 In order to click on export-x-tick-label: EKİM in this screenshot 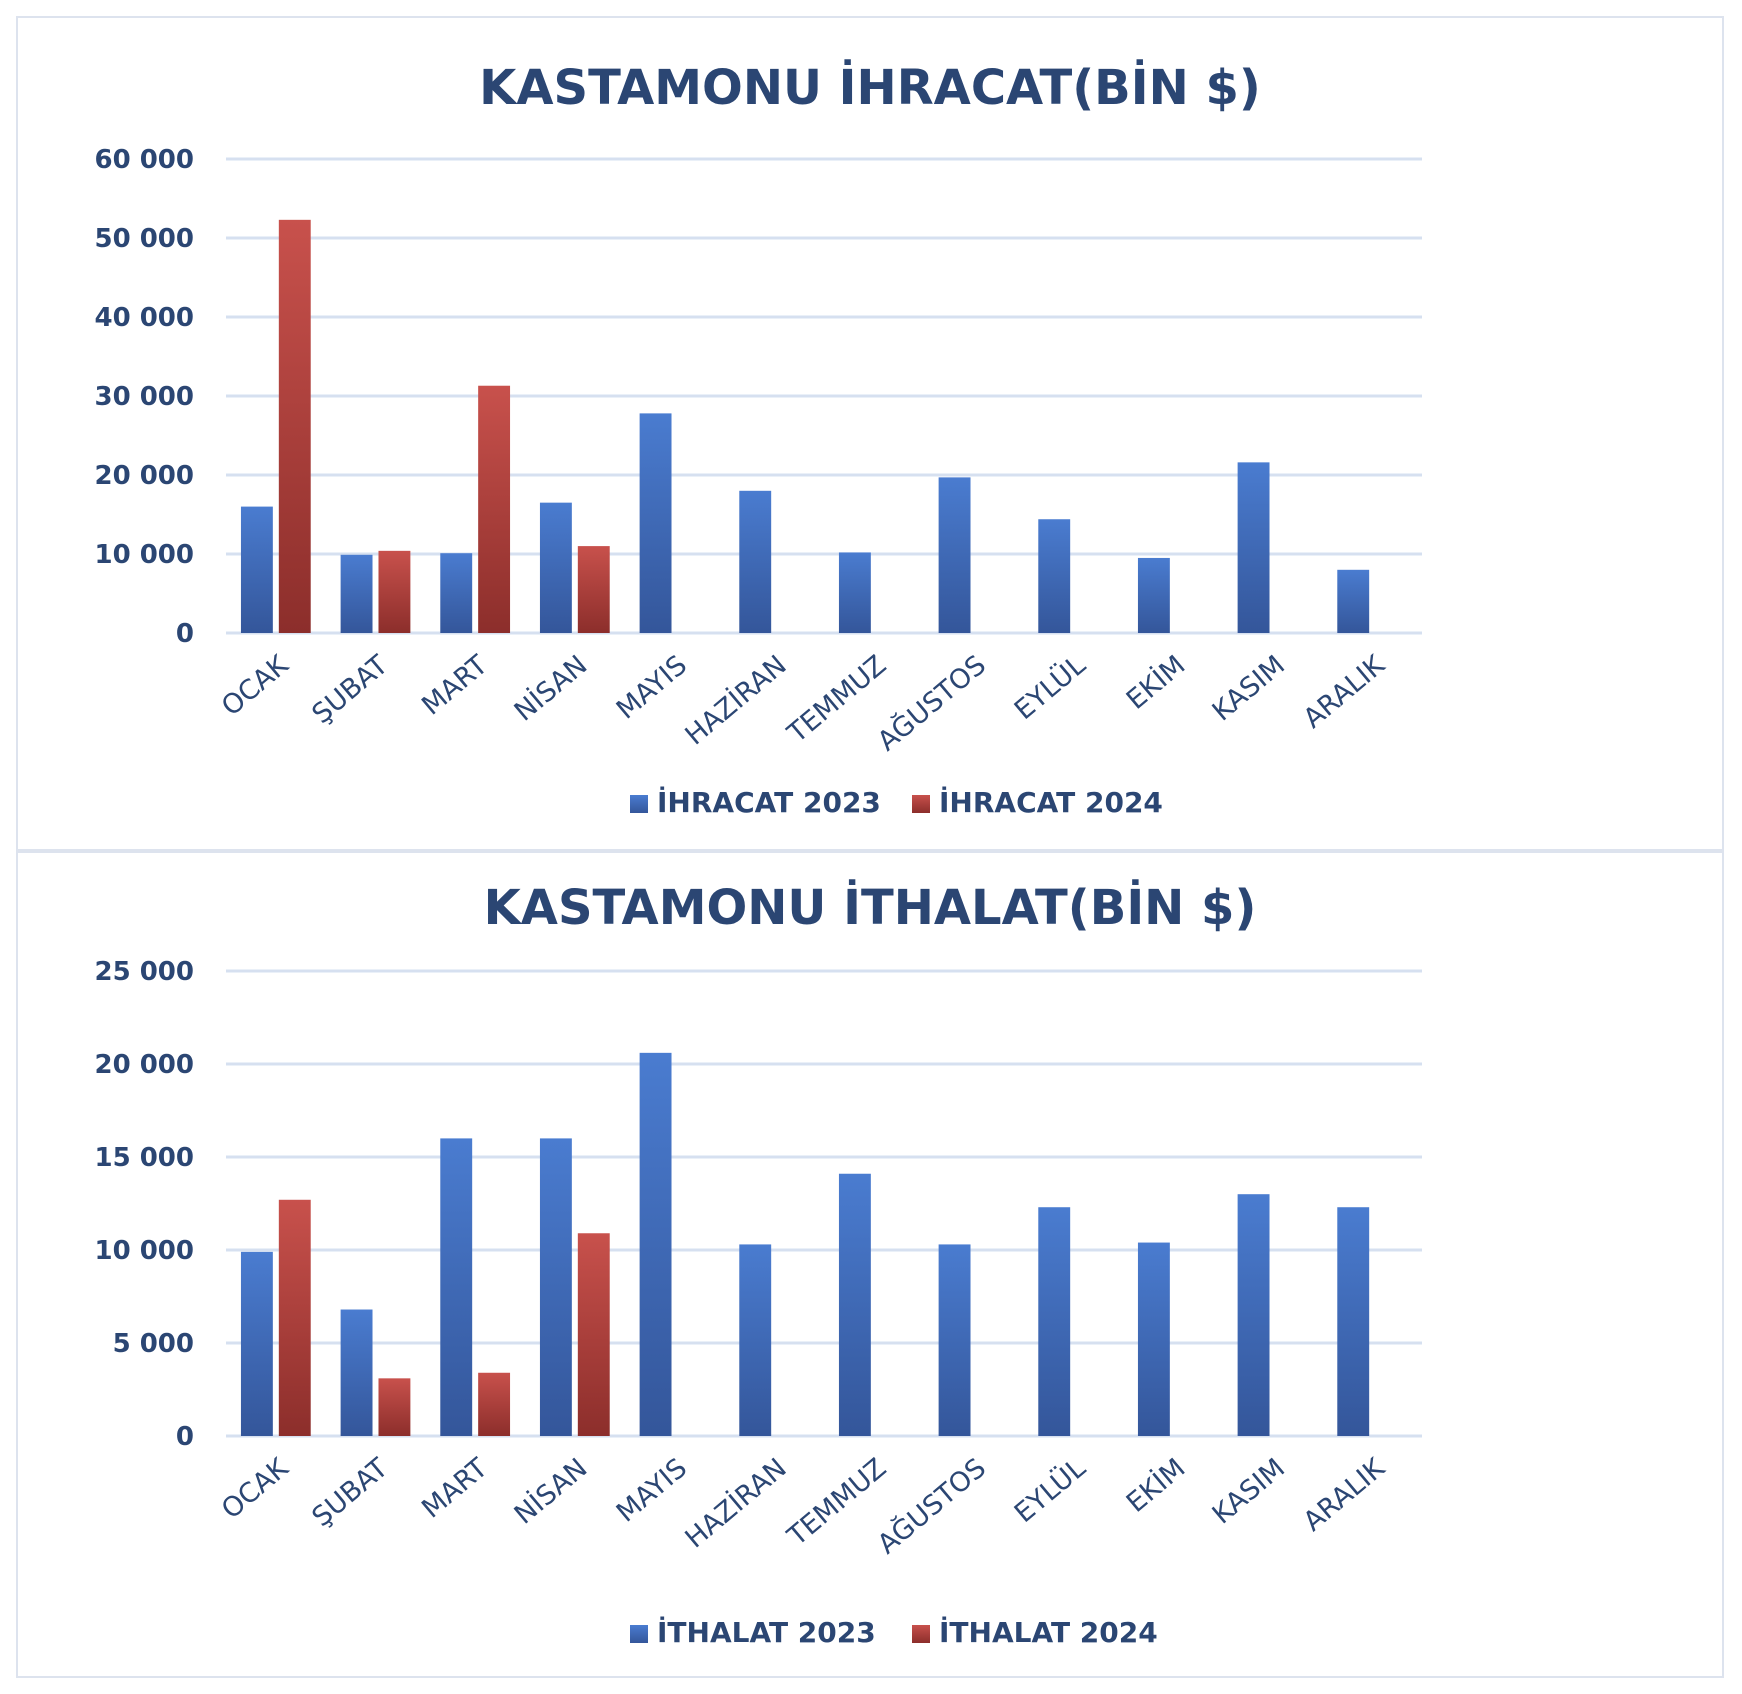, I will do `click(1155, 682)`.